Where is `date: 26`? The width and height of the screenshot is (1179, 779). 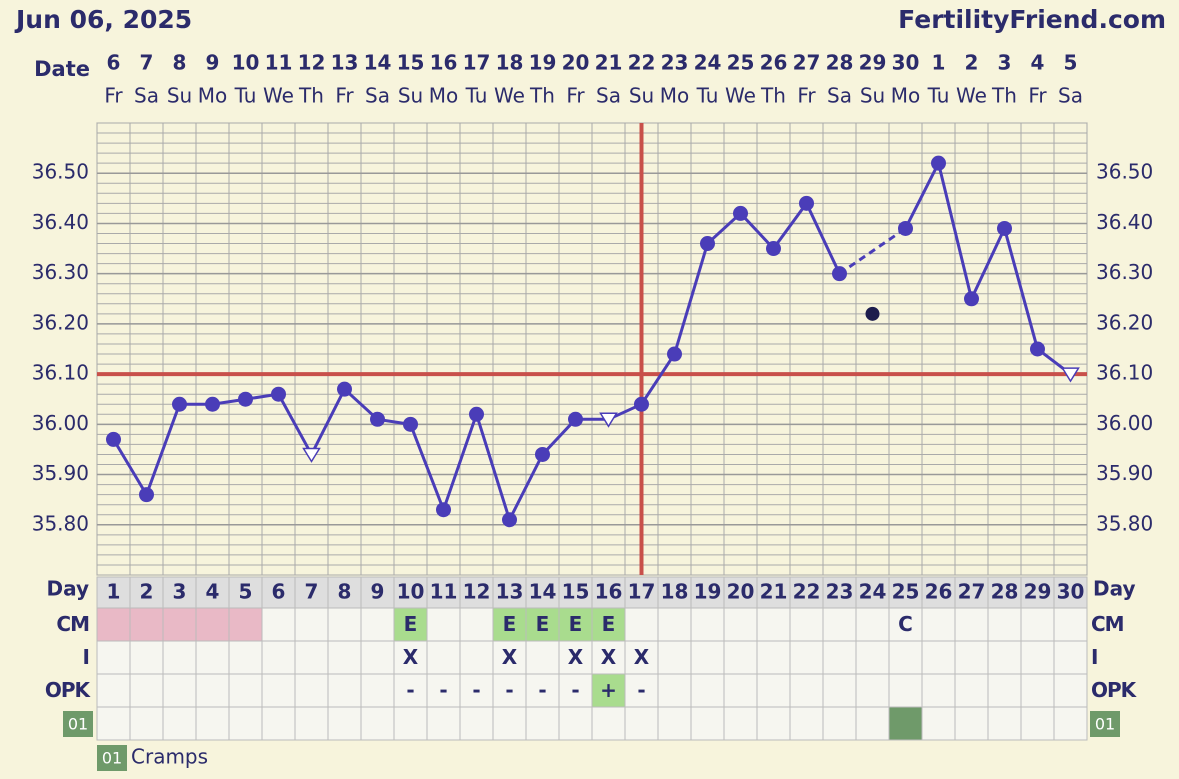
date: 26 is located at coordinates (774, 63).